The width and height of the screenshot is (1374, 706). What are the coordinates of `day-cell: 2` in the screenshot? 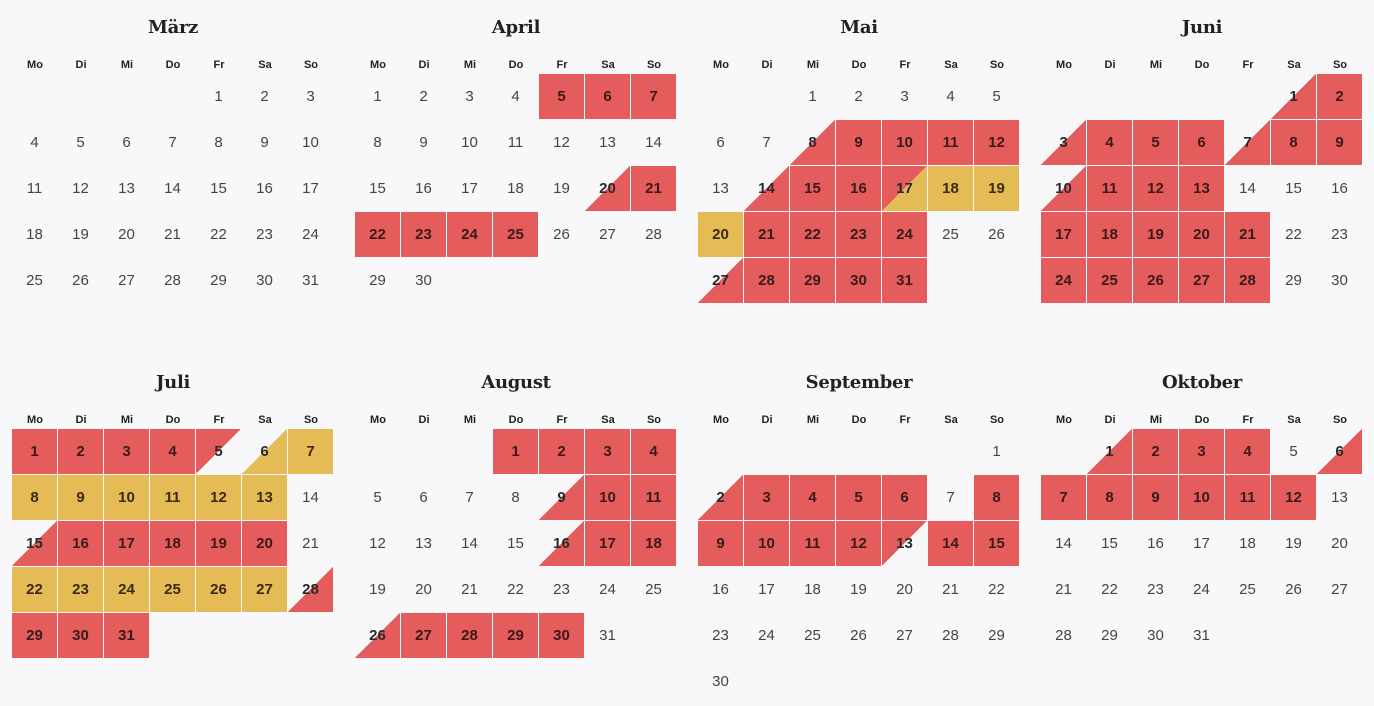 It's located at (561, 451).